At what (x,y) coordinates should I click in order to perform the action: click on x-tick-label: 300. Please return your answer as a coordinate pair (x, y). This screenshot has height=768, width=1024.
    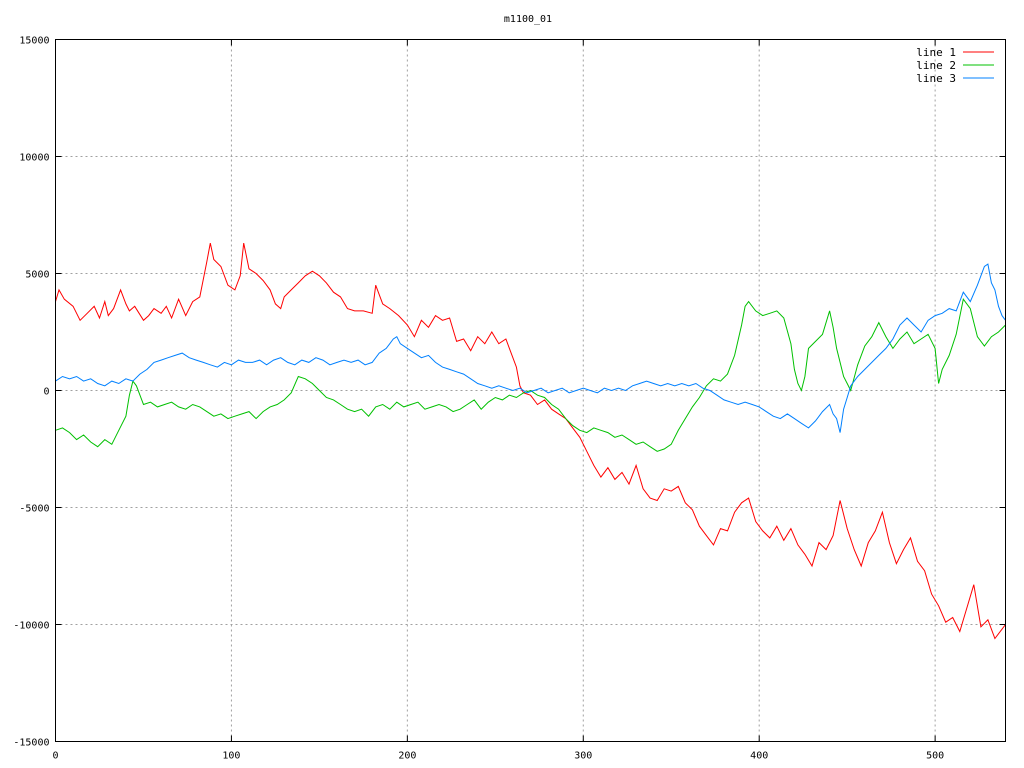
    Looking at the image, I should click on (583, 756).